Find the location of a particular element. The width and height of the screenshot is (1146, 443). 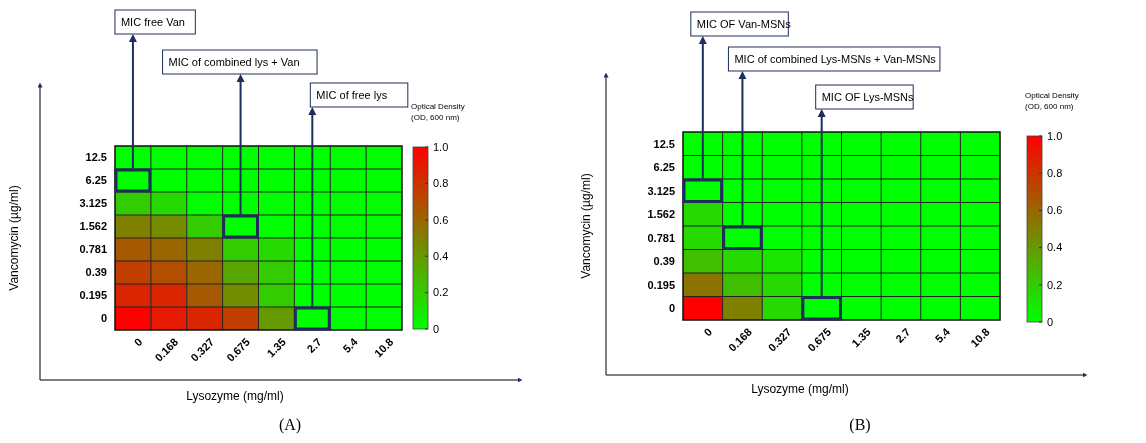

color-bar-label: 0 is located at coordinates (1050, 321).